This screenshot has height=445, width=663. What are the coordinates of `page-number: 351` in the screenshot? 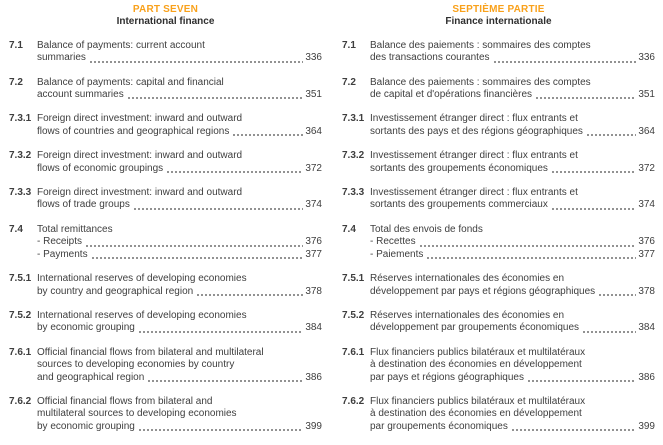 It's located at (646, 95).